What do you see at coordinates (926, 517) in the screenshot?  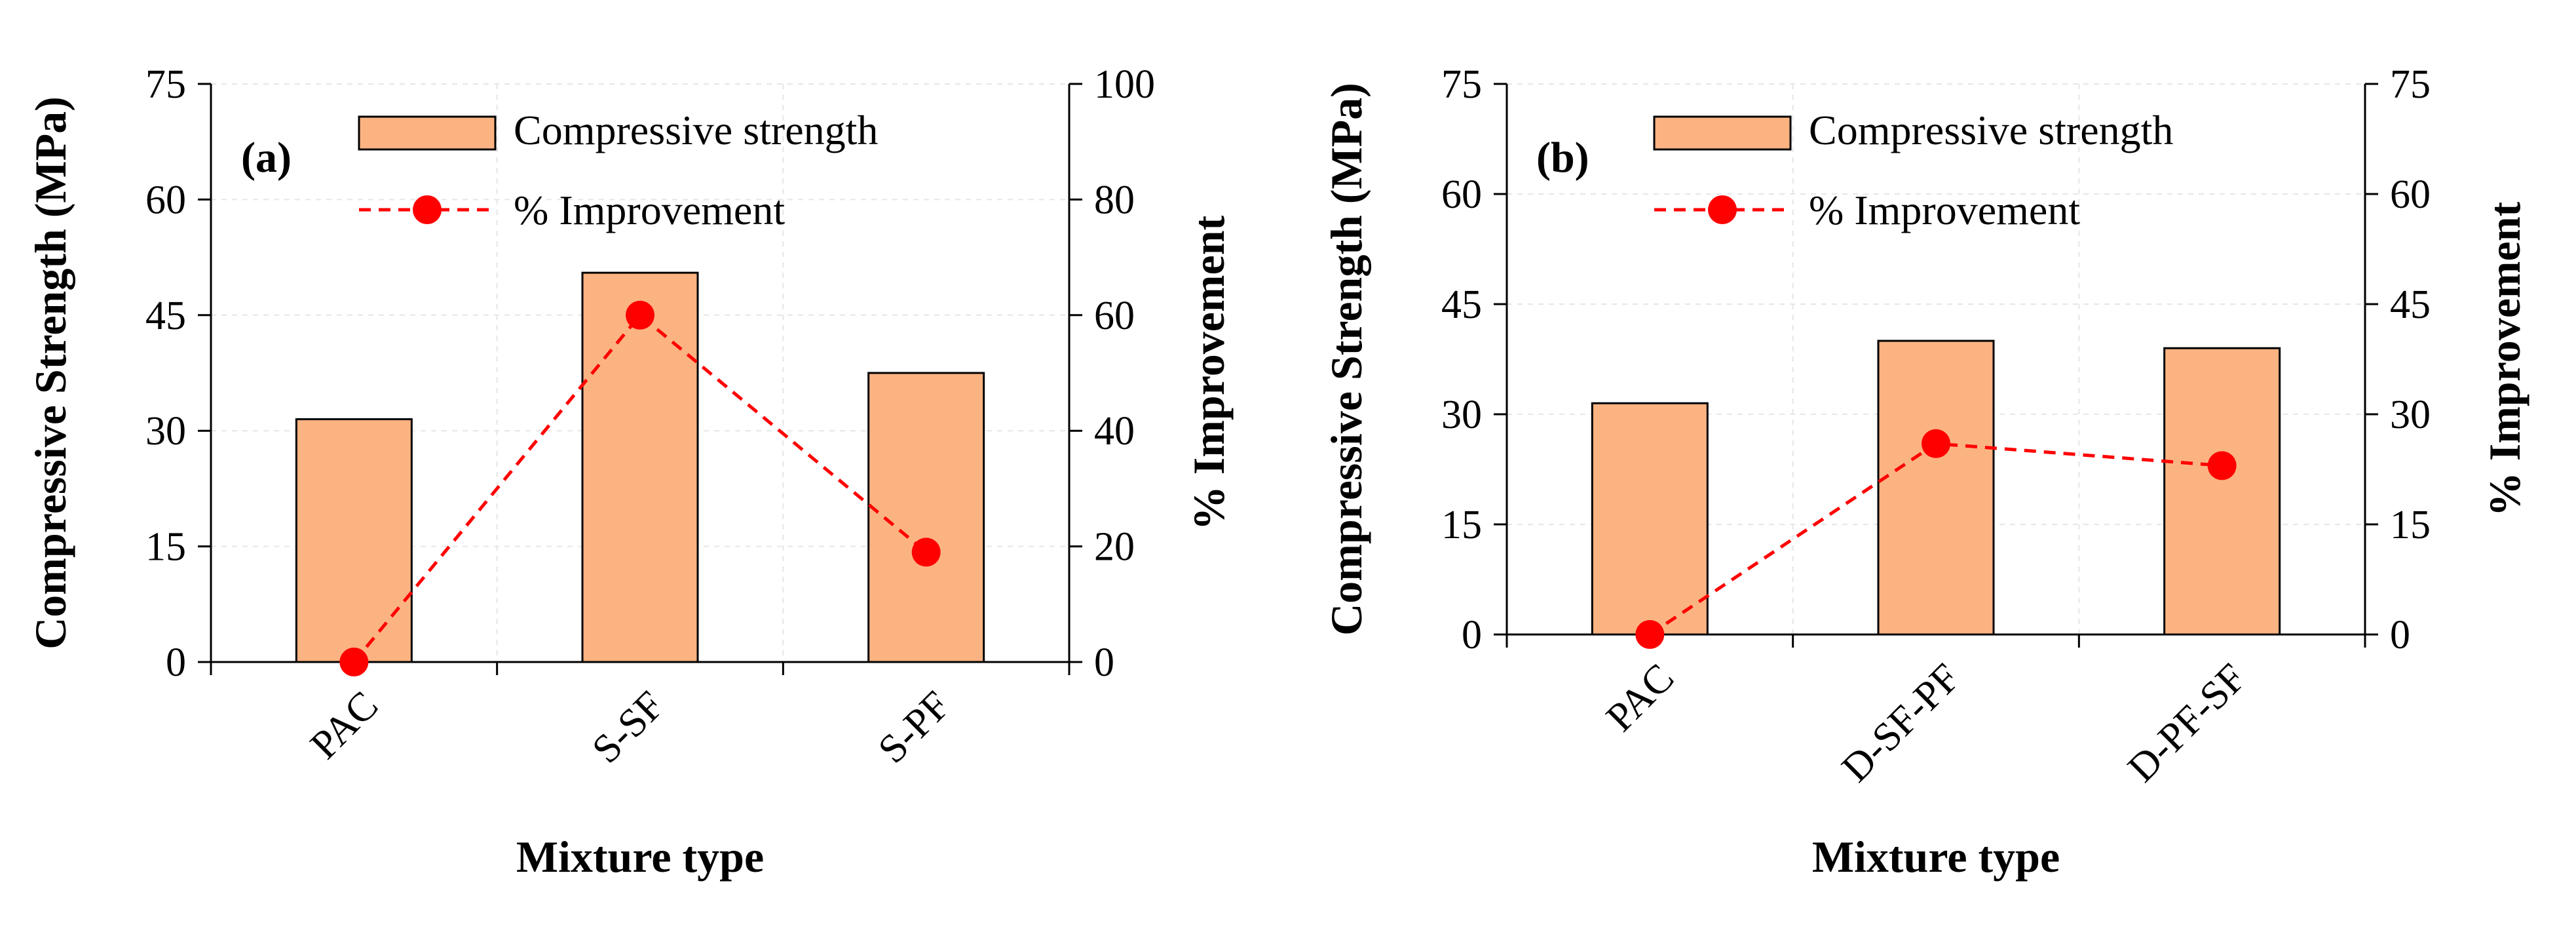 I see `bar-s-pf` at bounding box center [926, 517].